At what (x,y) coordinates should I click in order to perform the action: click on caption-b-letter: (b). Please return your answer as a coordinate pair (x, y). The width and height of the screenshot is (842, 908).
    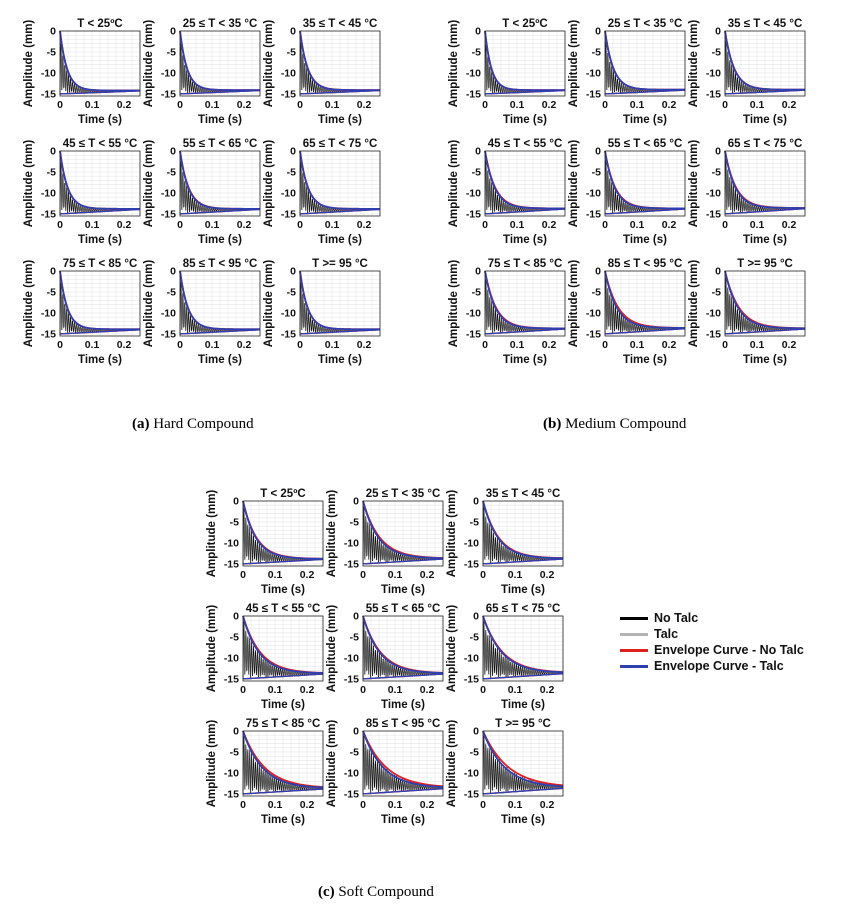
    Looking at the image, I should click on (552, 424).